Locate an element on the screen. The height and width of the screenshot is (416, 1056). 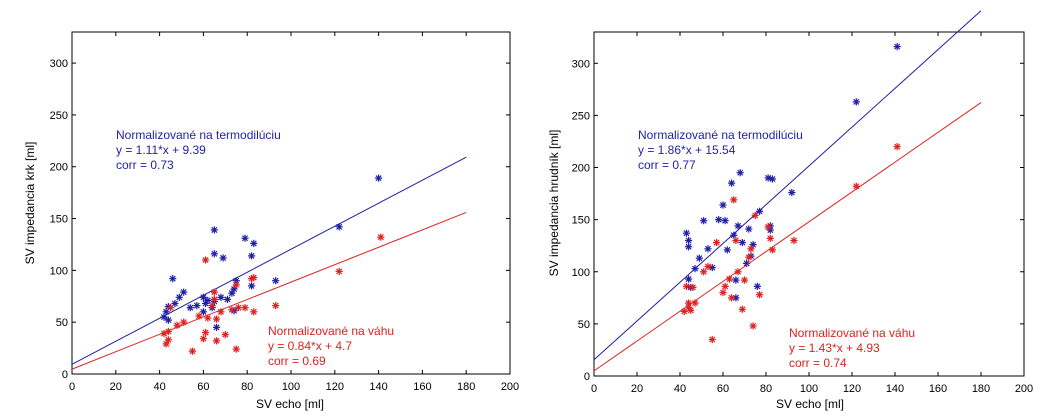
y-tick-label: 150 is located at coordinates (581, 221).